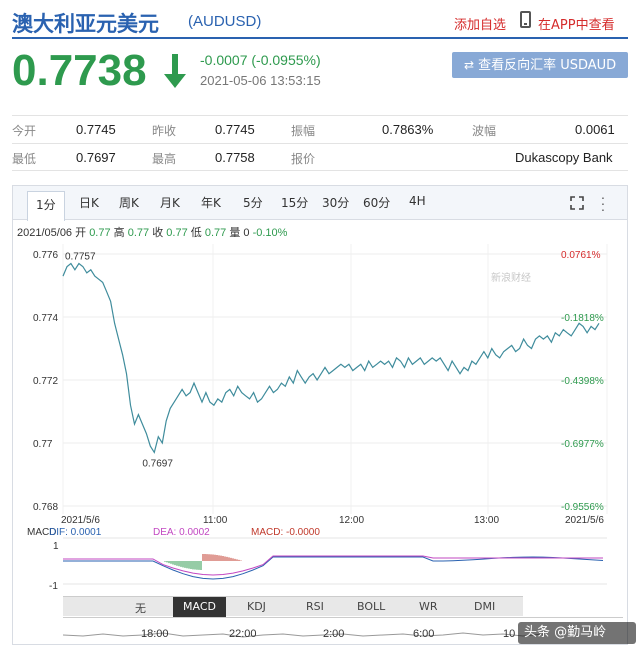  I want to click on x-tick-label: 11:00, so click(215, 520).